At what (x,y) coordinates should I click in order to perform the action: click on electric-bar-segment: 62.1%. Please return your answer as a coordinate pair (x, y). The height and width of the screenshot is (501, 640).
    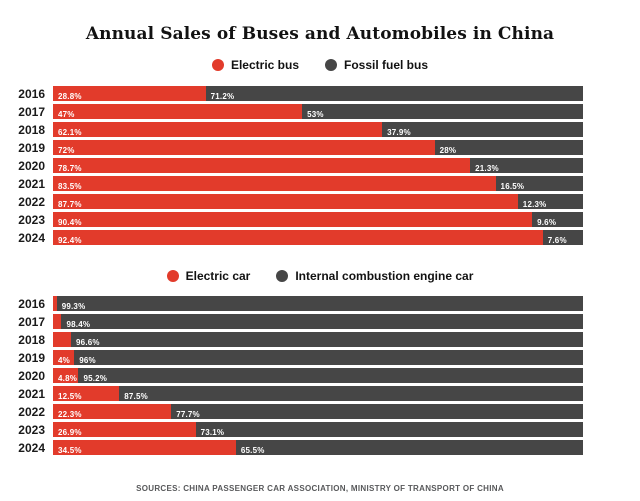
    Looking at the image, I should click on (218, 129).